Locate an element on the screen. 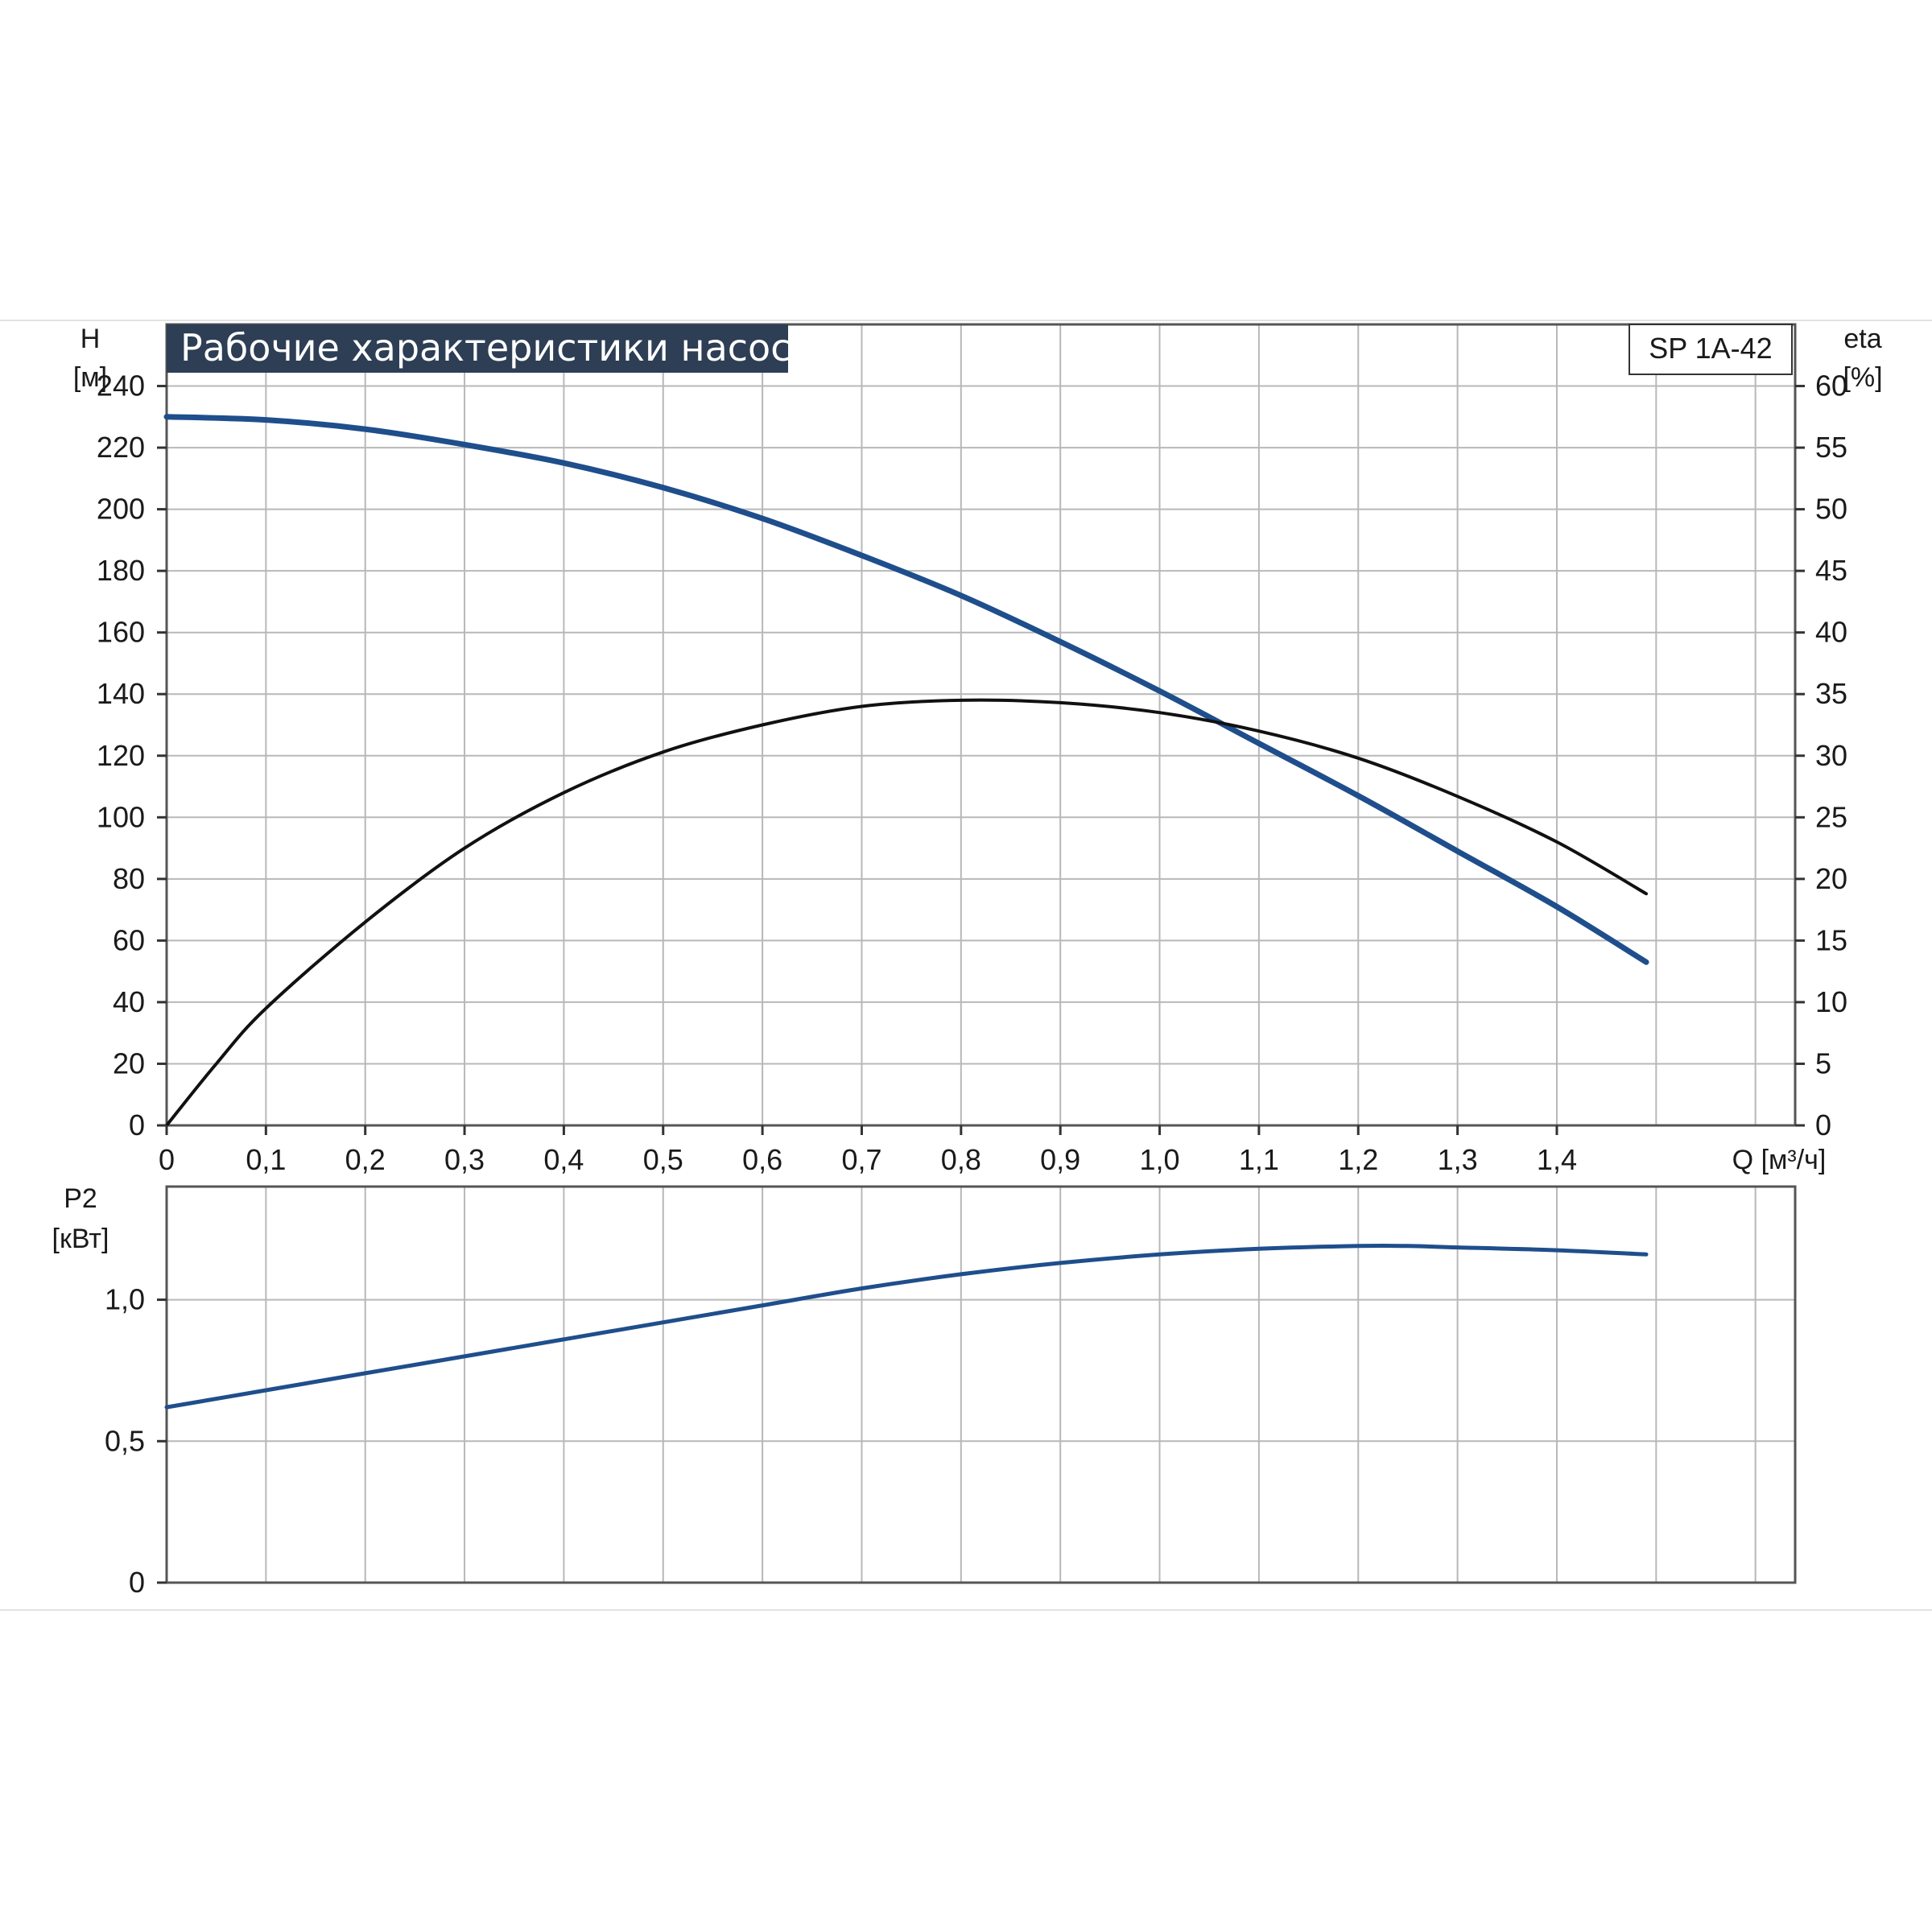 The width and height of the screenshot is (1932, 1932). right-tick-label: 45 is located at coordinates (1831, 570).